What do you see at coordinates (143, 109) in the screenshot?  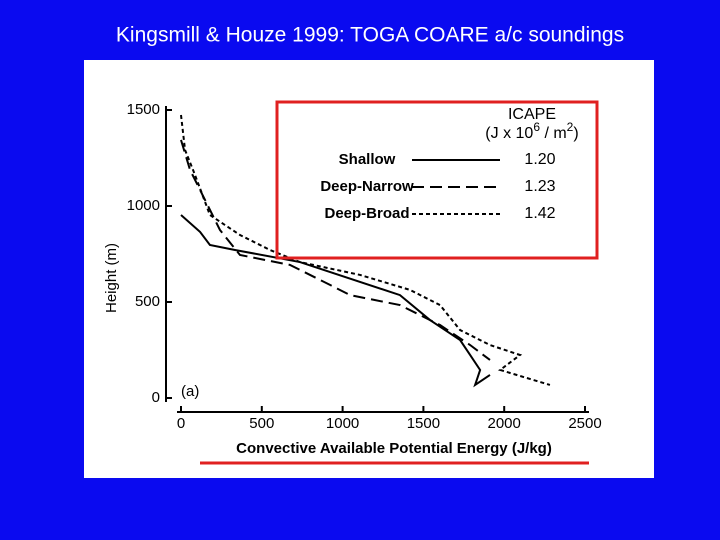 I see `y-tick-label: 1500` at bounding box center [143, 109].